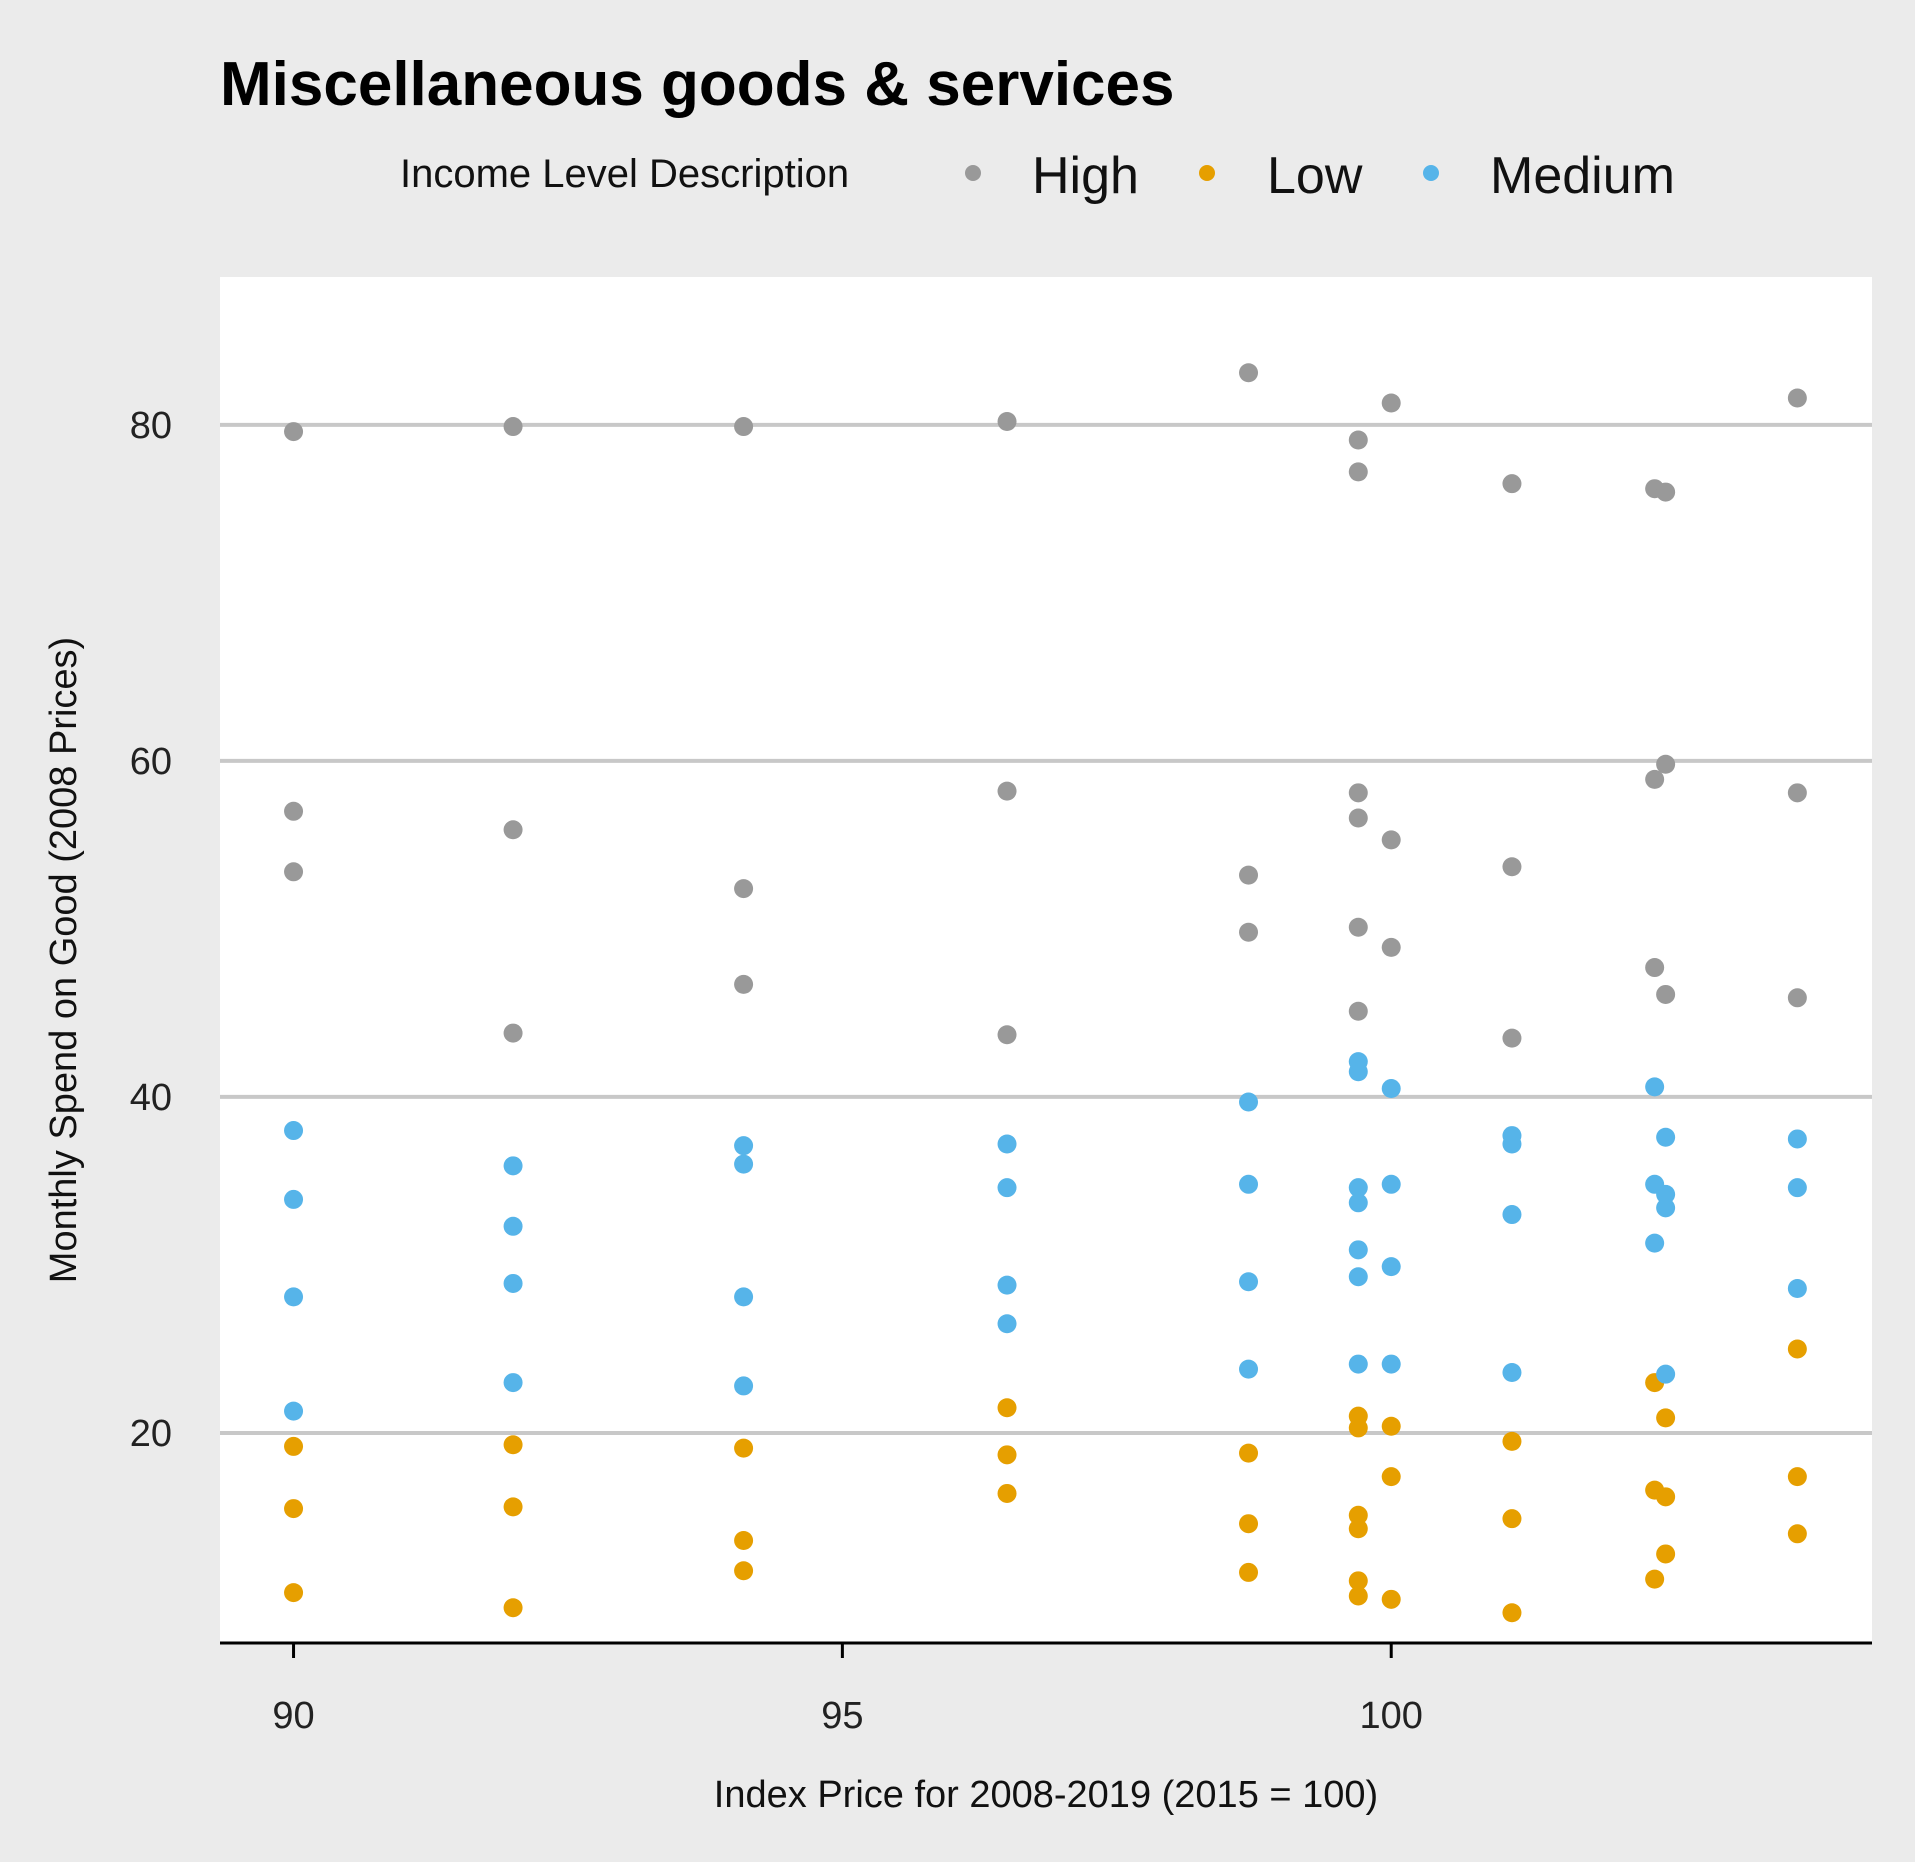  I want to click on legend-key-high, so click(973, 173).